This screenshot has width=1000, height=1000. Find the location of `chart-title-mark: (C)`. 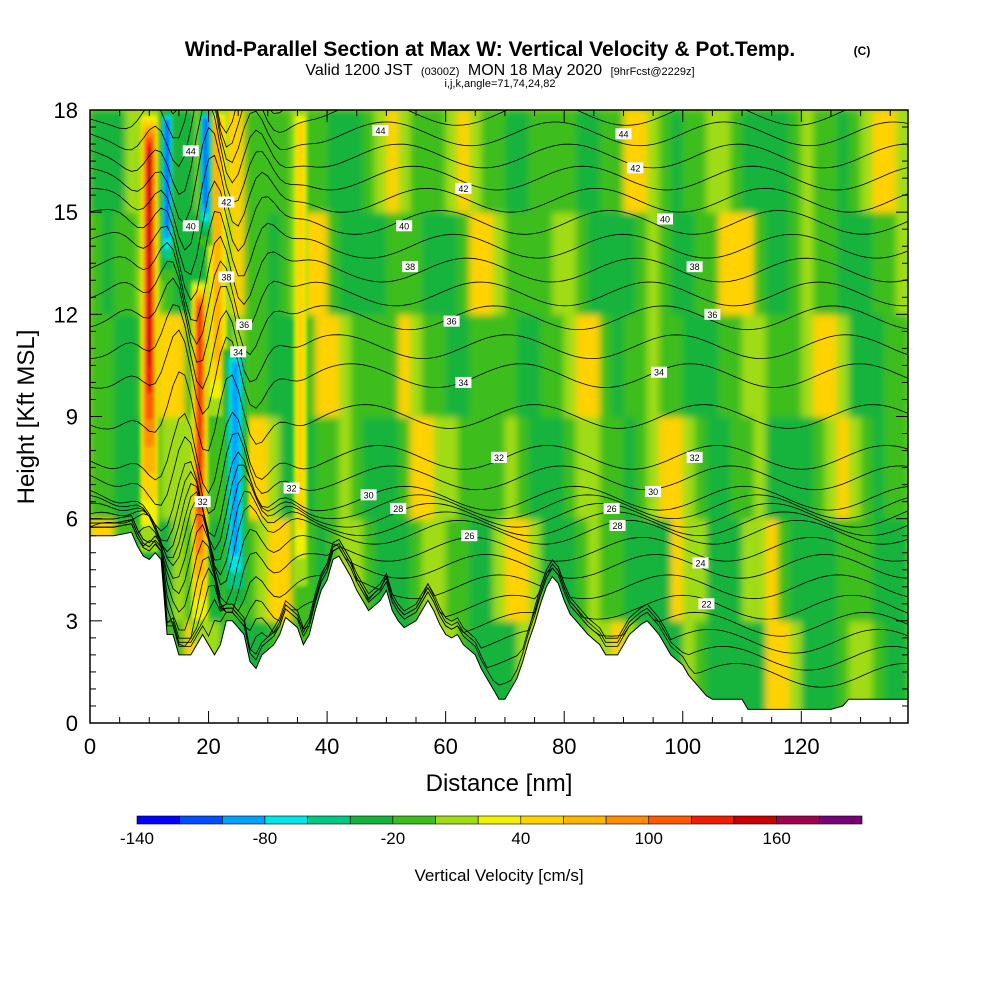

chart-title-mark: (C) is located at coordinates (862, 51).